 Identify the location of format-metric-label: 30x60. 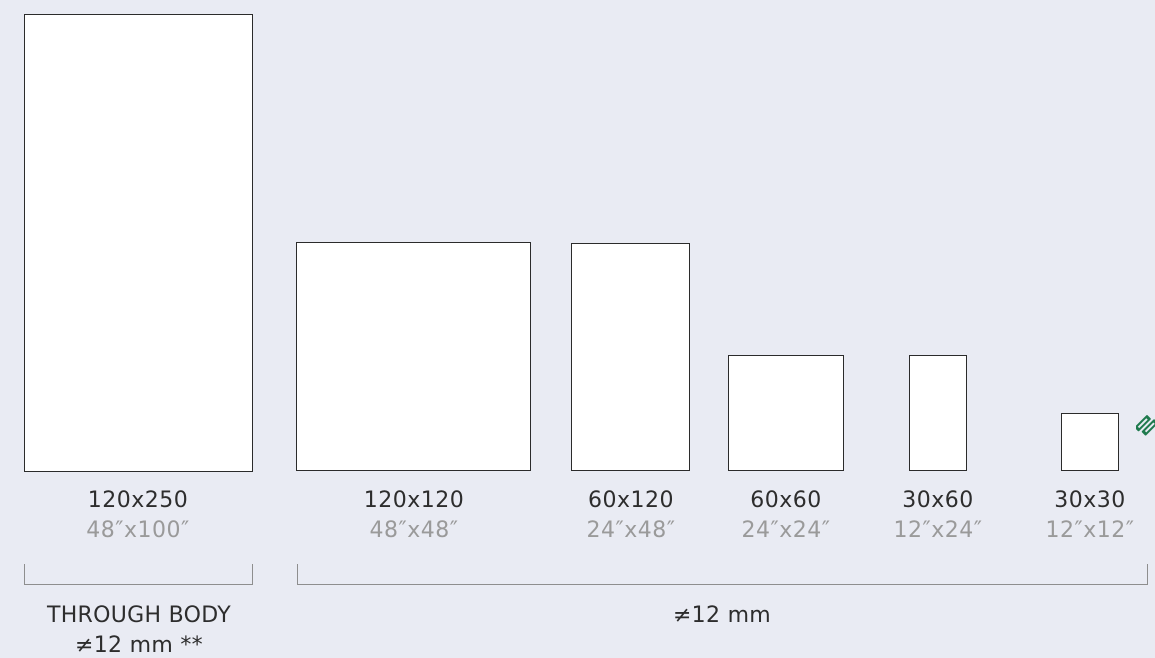
(938, 500).